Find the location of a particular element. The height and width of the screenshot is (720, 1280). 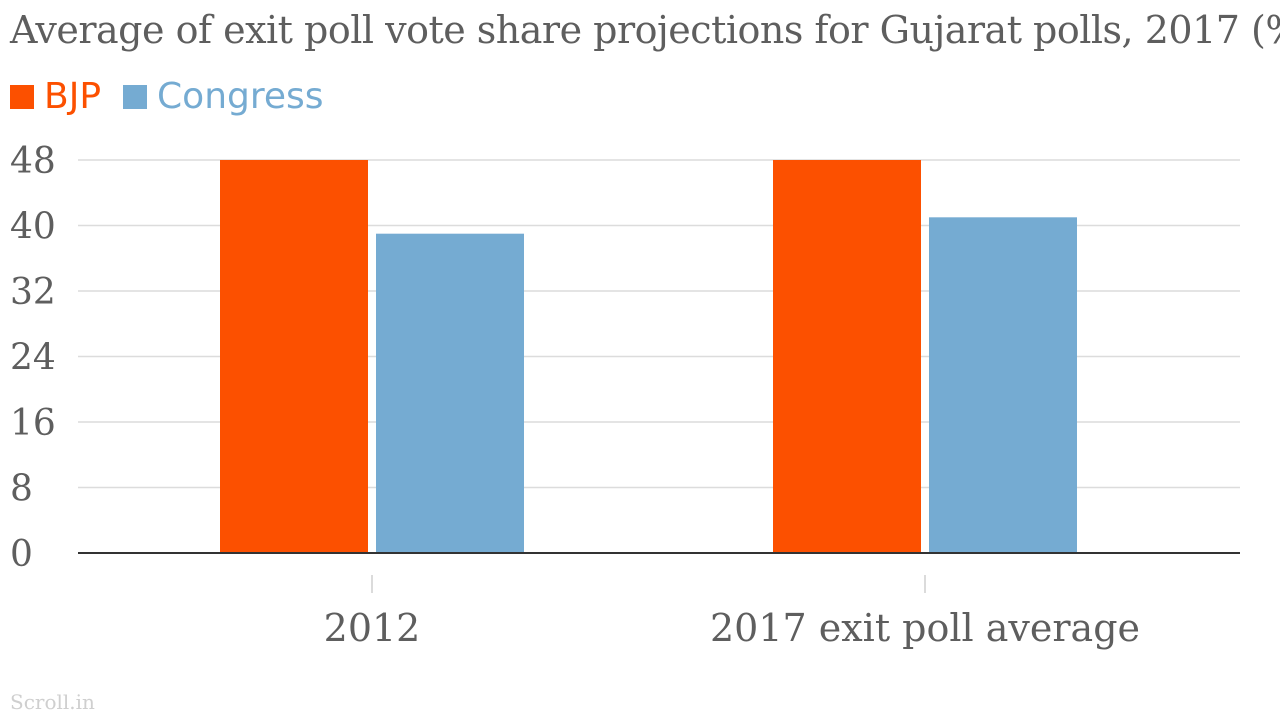

x-tick-label: 2012 is located at coordinates (372, 628).